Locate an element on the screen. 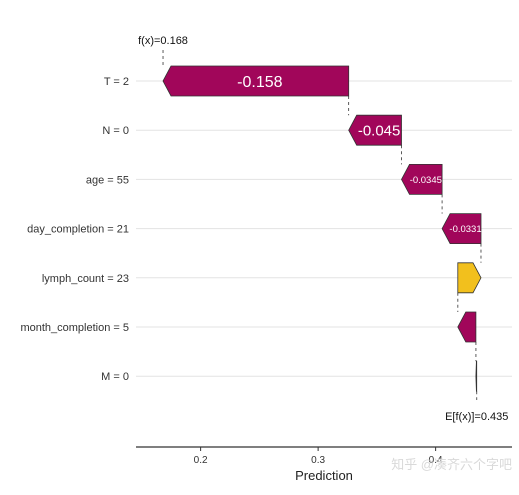 The height and width of the screenshot is (495, 519). watermark-text: 知乎 @凑齐六个字吧 is located at coordinates (451, 464).